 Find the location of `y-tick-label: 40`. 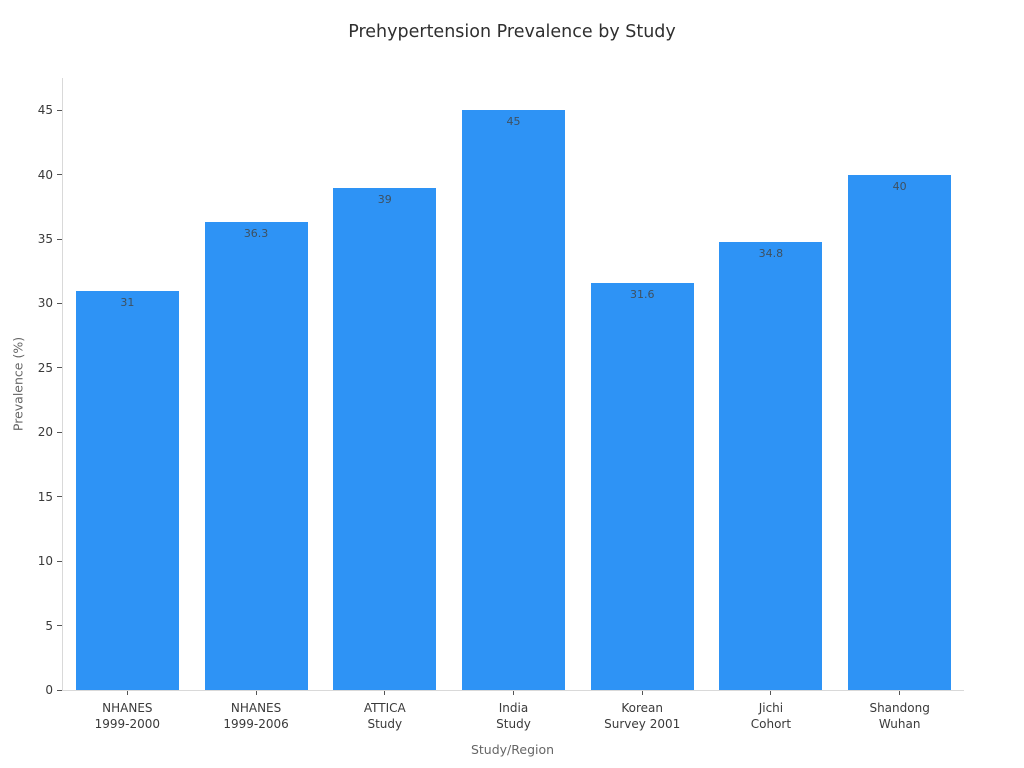

y-tick-label: 40 is located at coordinates (45, 174).